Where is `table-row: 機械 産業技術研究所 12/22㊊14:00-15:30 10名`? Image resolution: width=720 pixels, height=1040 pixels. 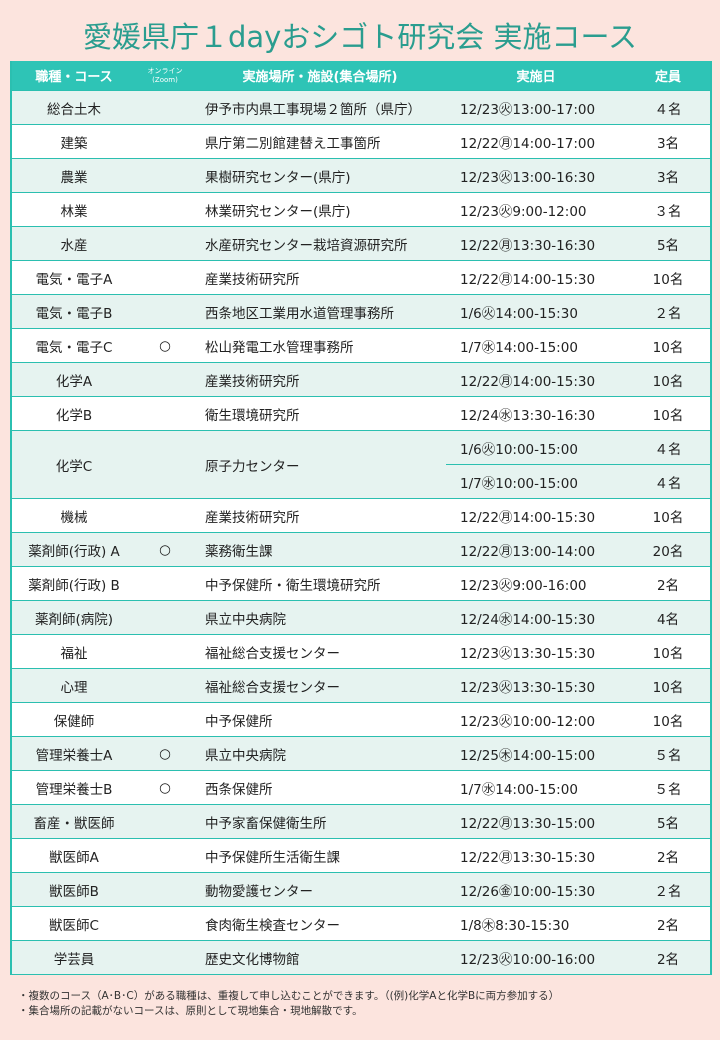
table-row: 機械 産業技術研究所 12/22㊊14:00-15:30 10名 is located at coordinates (361, 515).